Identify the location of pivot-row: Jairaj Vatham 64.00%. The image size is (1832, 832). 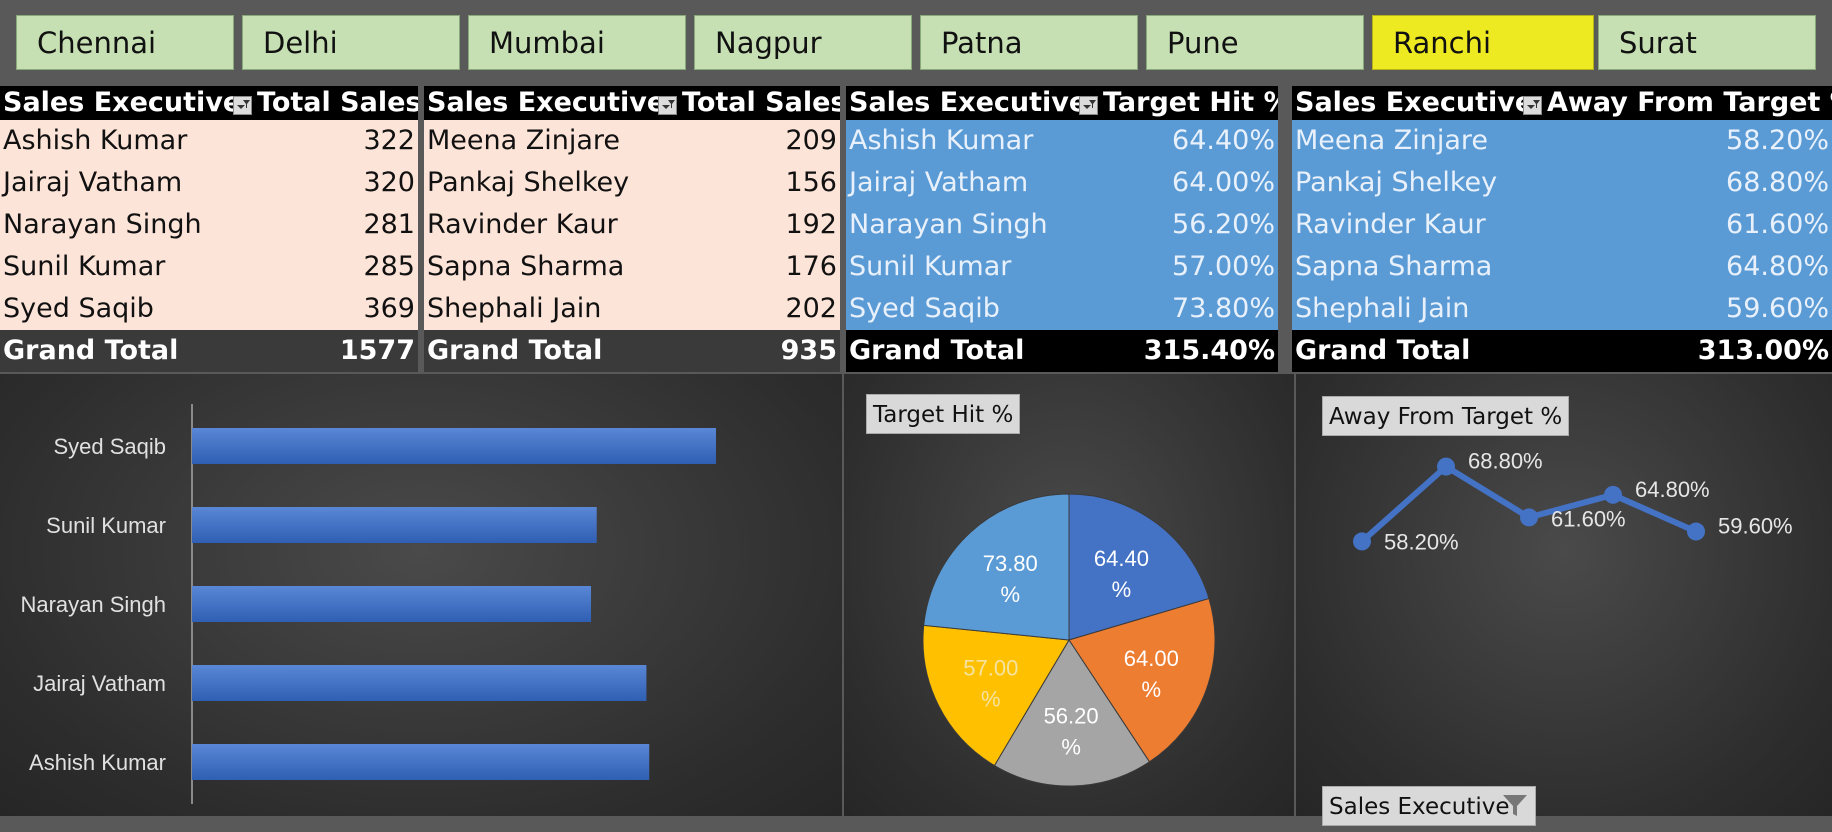
(1062, 183).